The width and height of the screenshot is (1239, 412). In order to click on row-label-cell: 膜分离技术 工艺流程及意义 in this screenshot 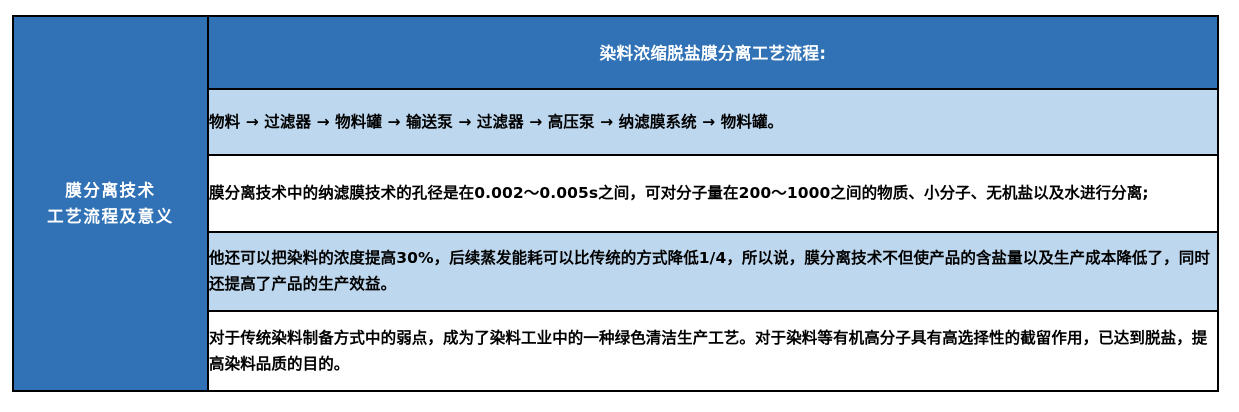, I will do `click(110, 203)`.